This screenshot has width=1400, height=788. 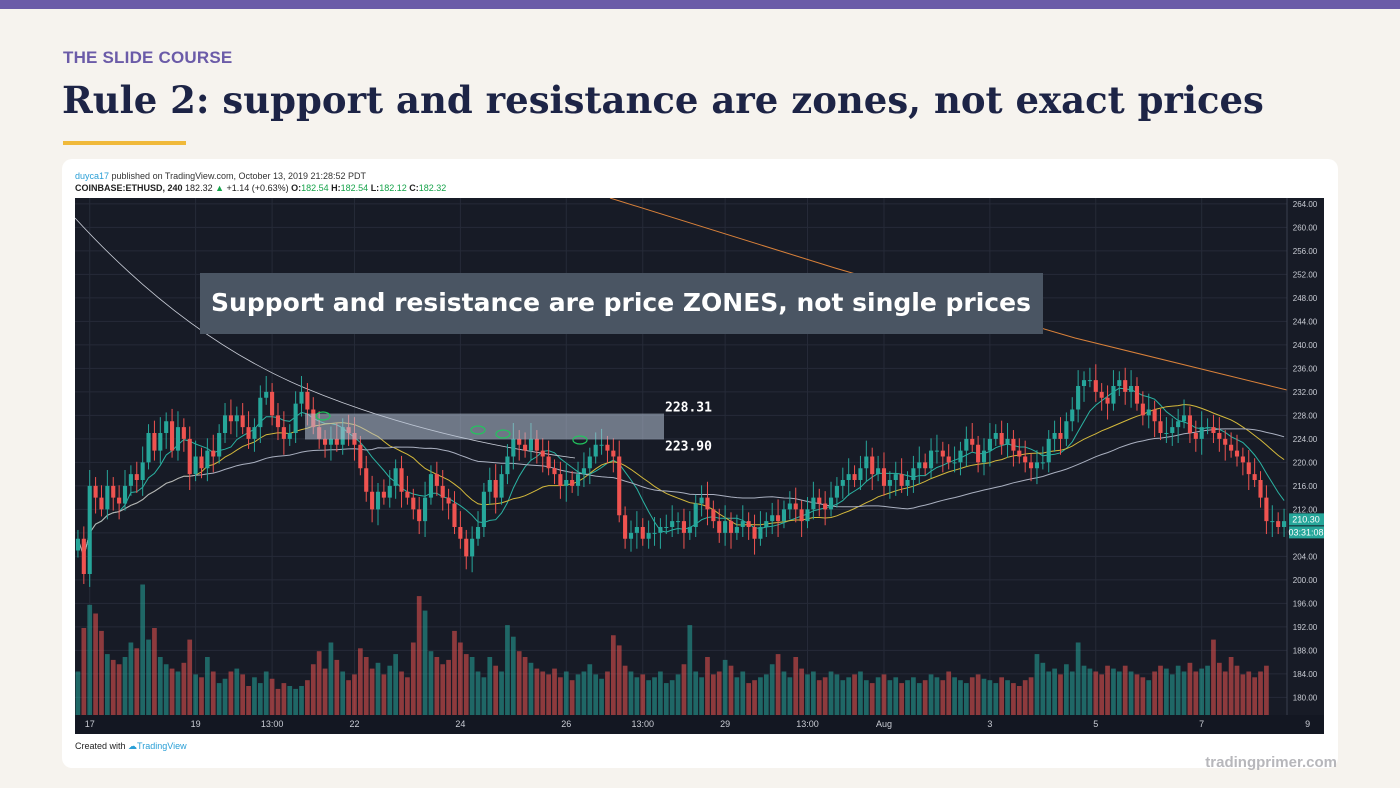 What do you see at coordinates (1201, 724) in the screenshot?
I see `time-tick-label: 7` at bounding box center [1201, 724].